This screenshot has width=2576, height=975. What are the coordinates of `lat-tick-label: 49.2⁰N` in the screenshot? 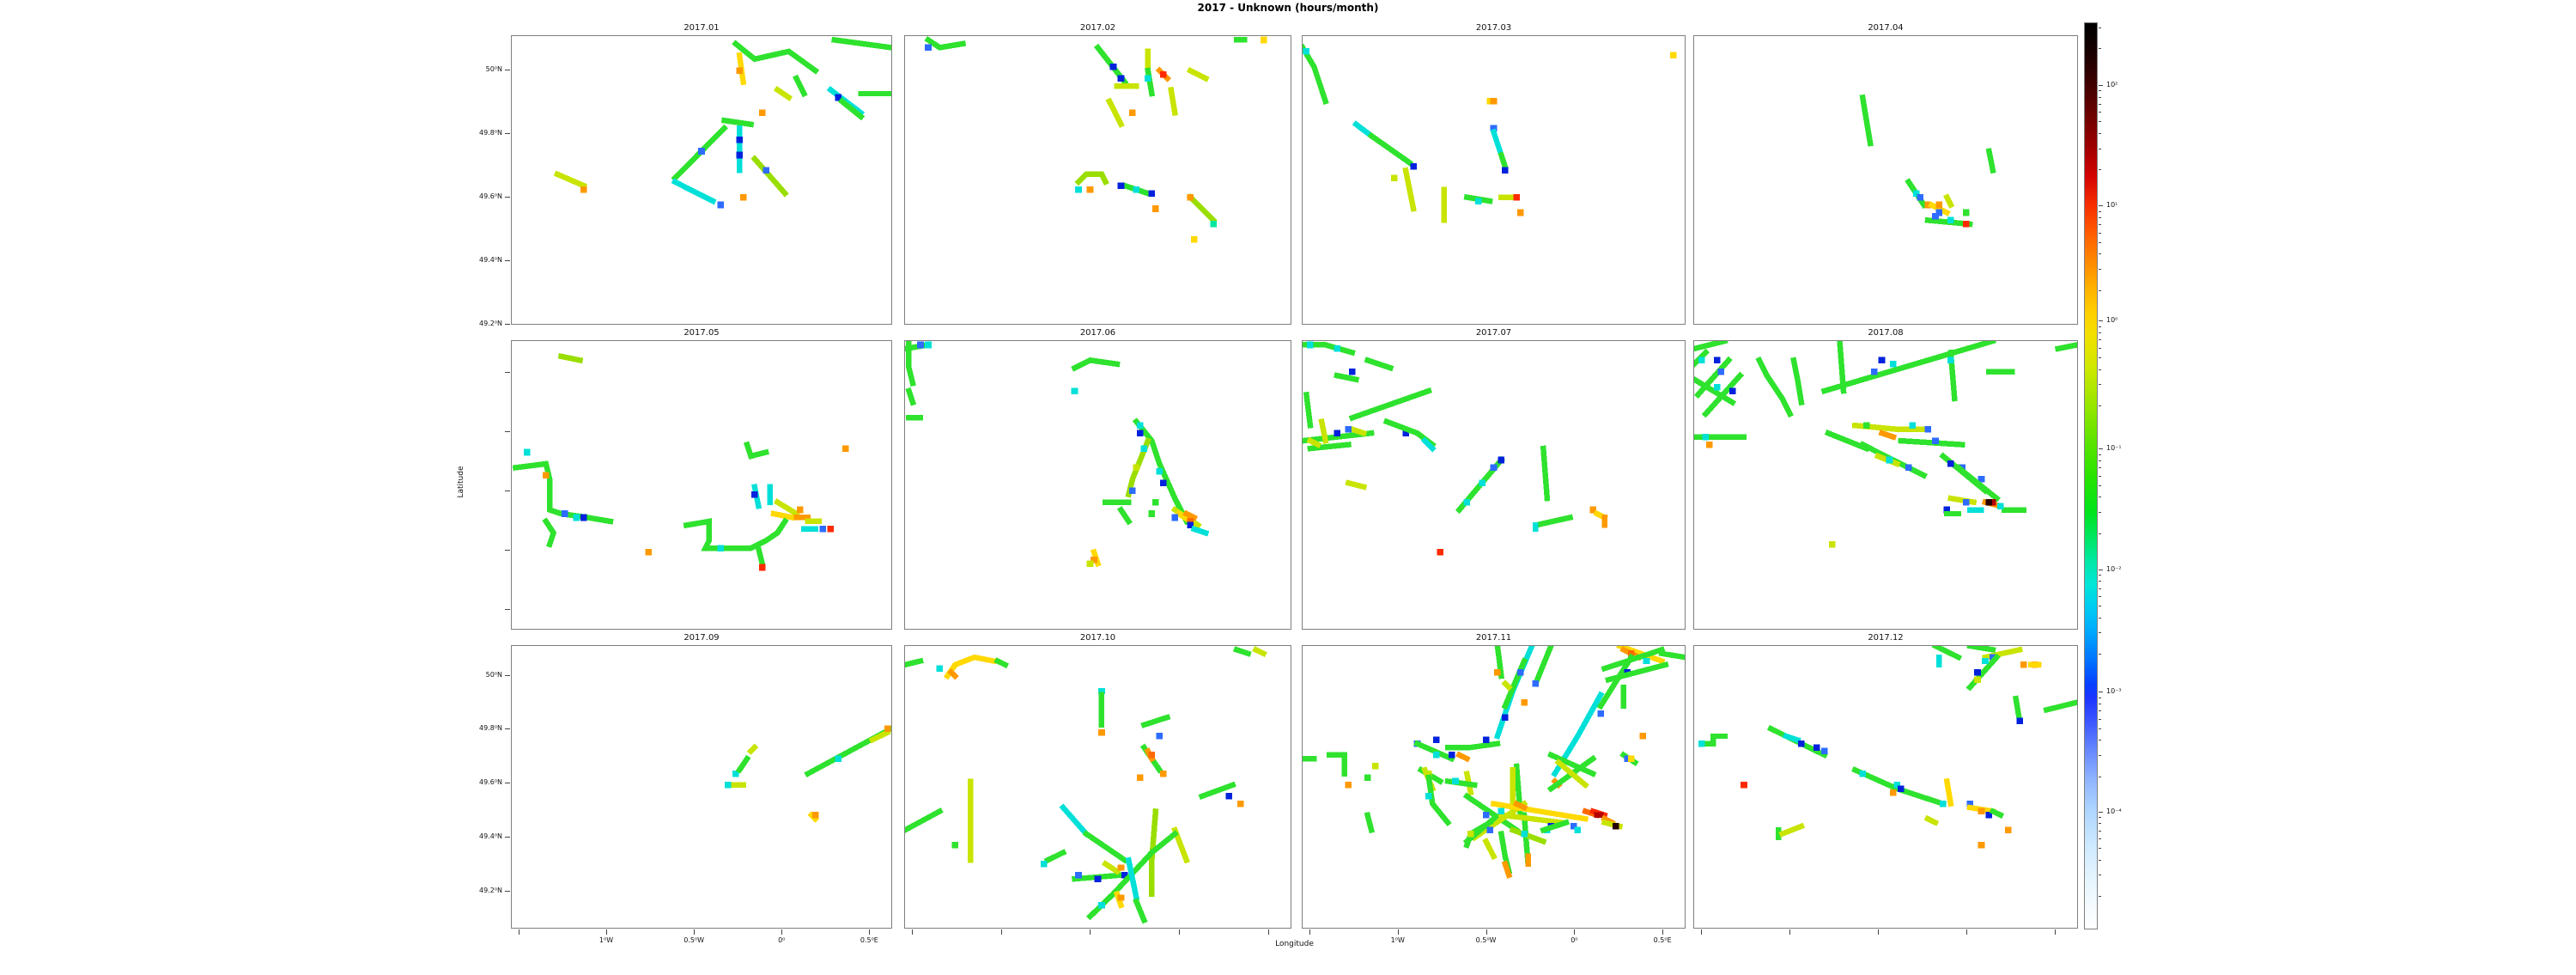 It's located at (490, 891).